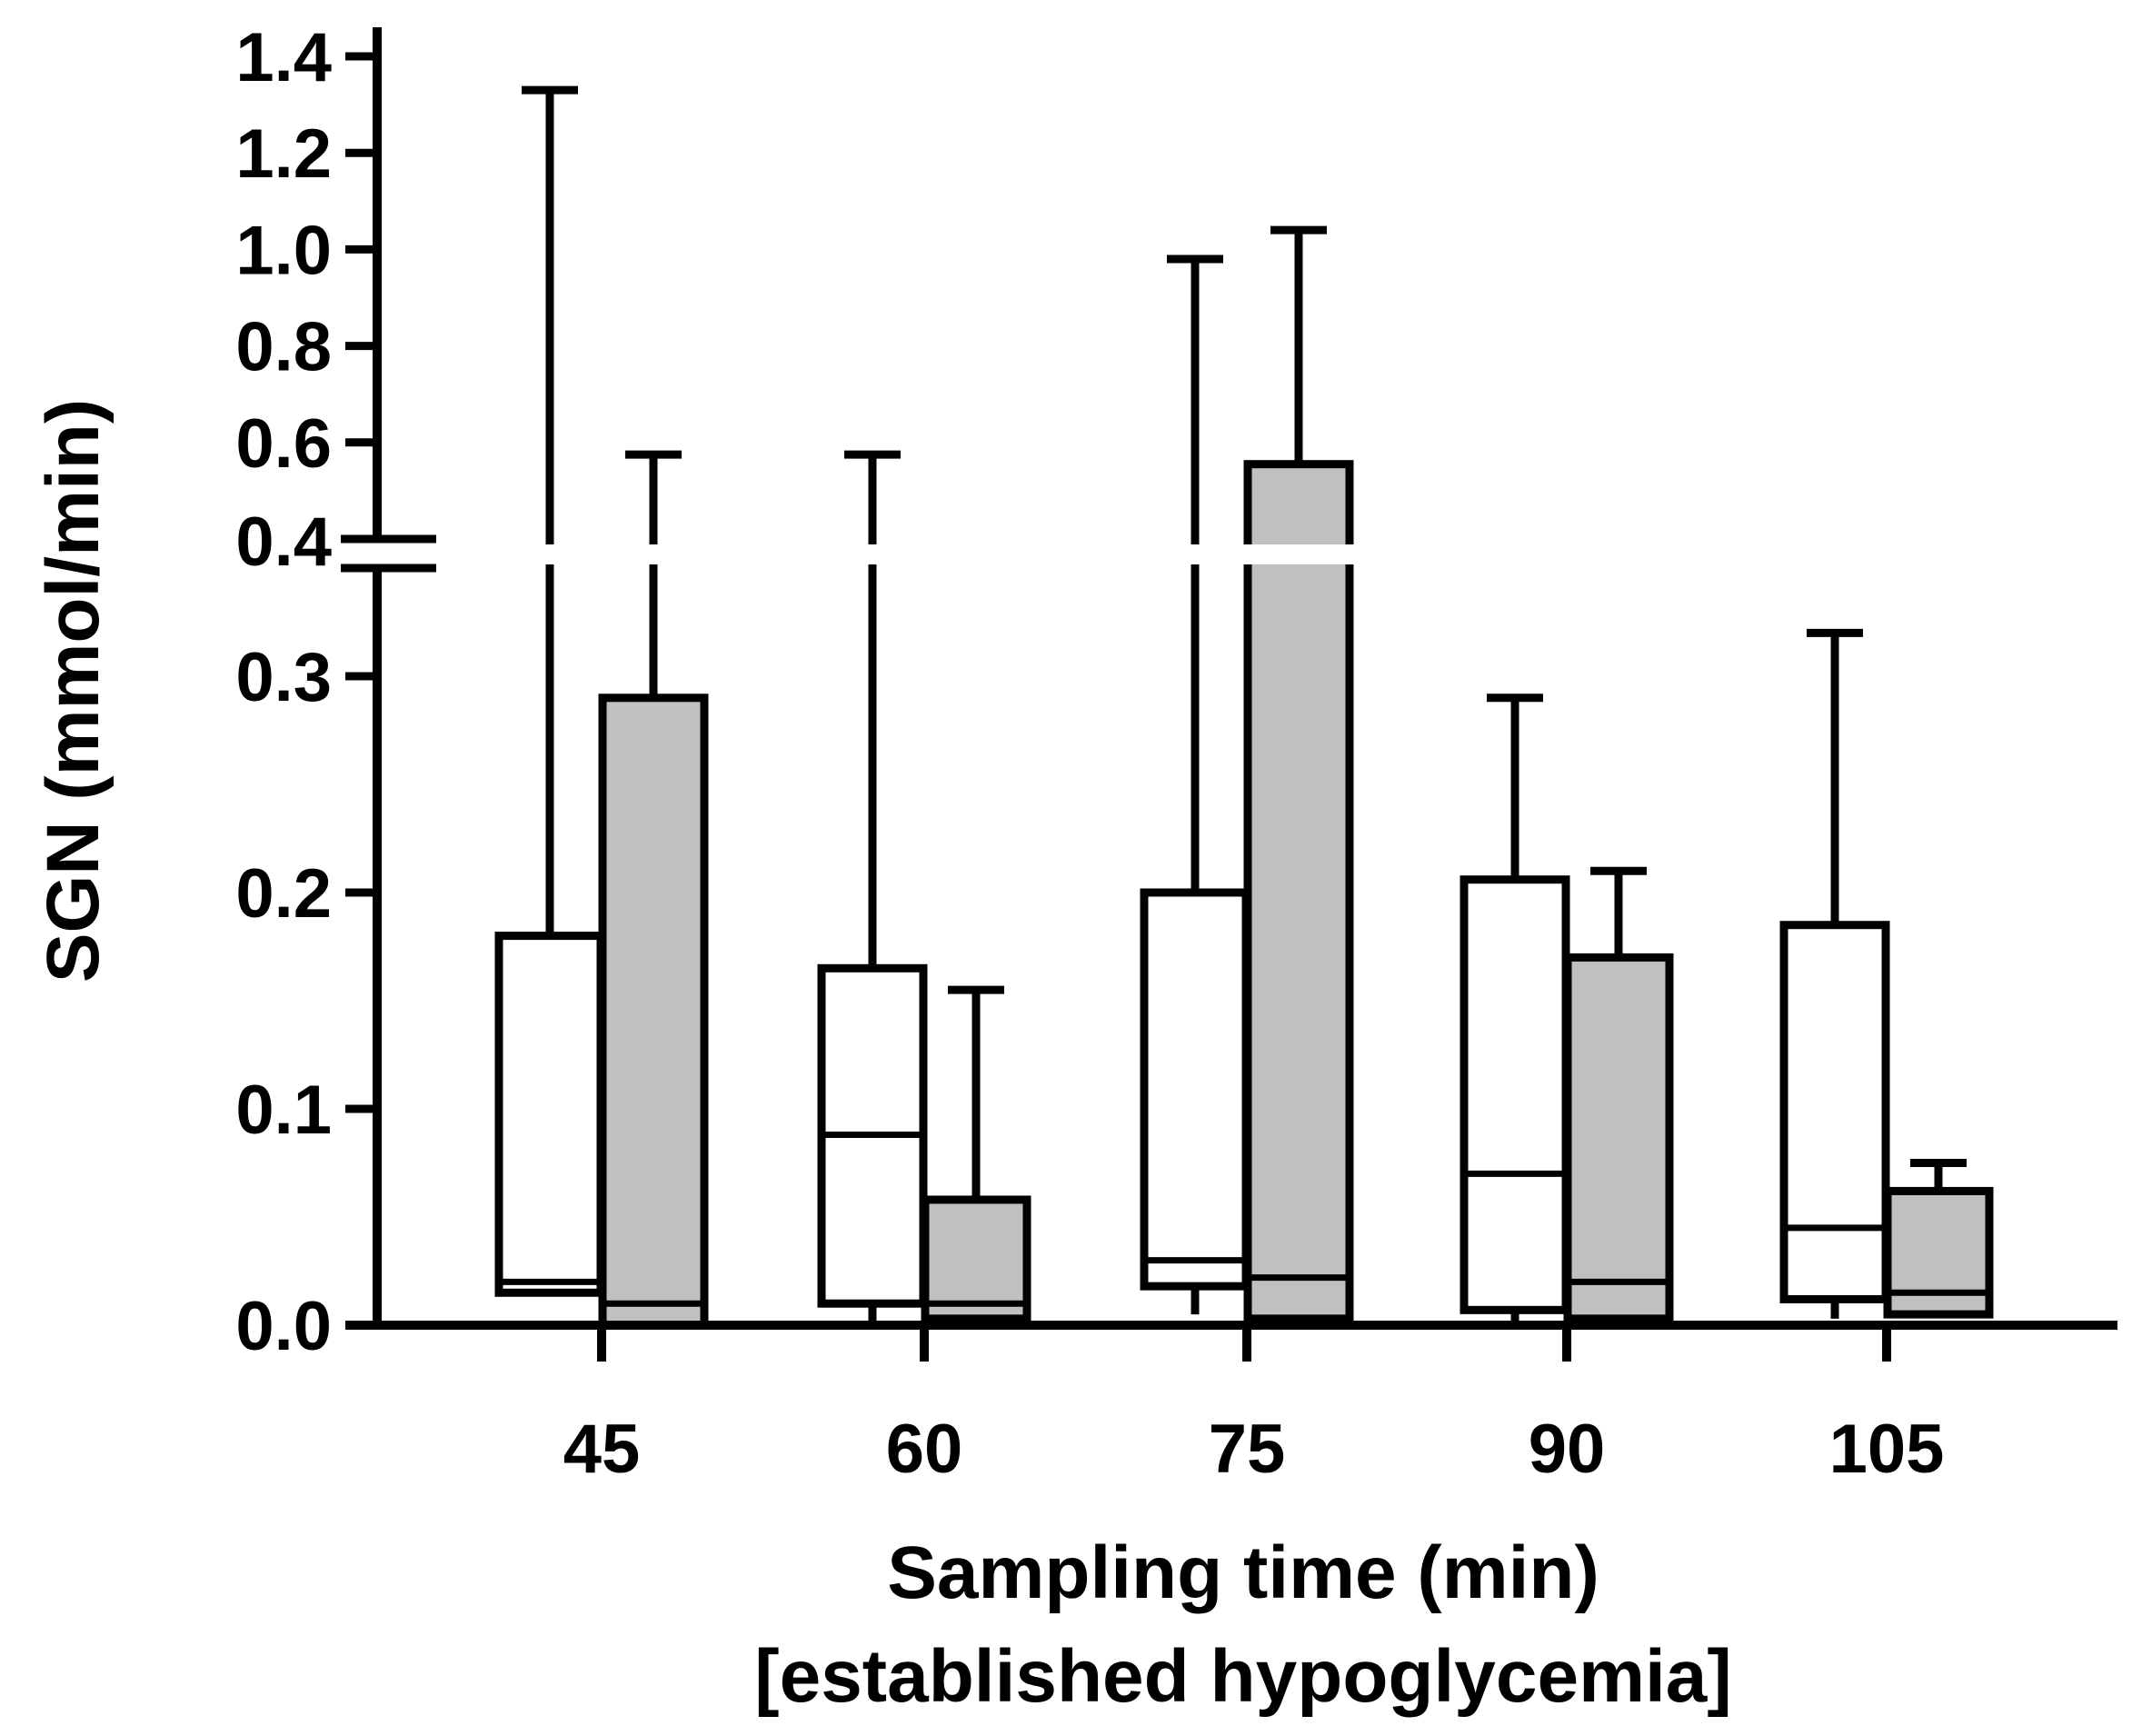  What do you see at coordinates (283, 1110) in the screenshot?
I see `y-tick-label-0.1: 0.1` at bounding box center [283, 1110].